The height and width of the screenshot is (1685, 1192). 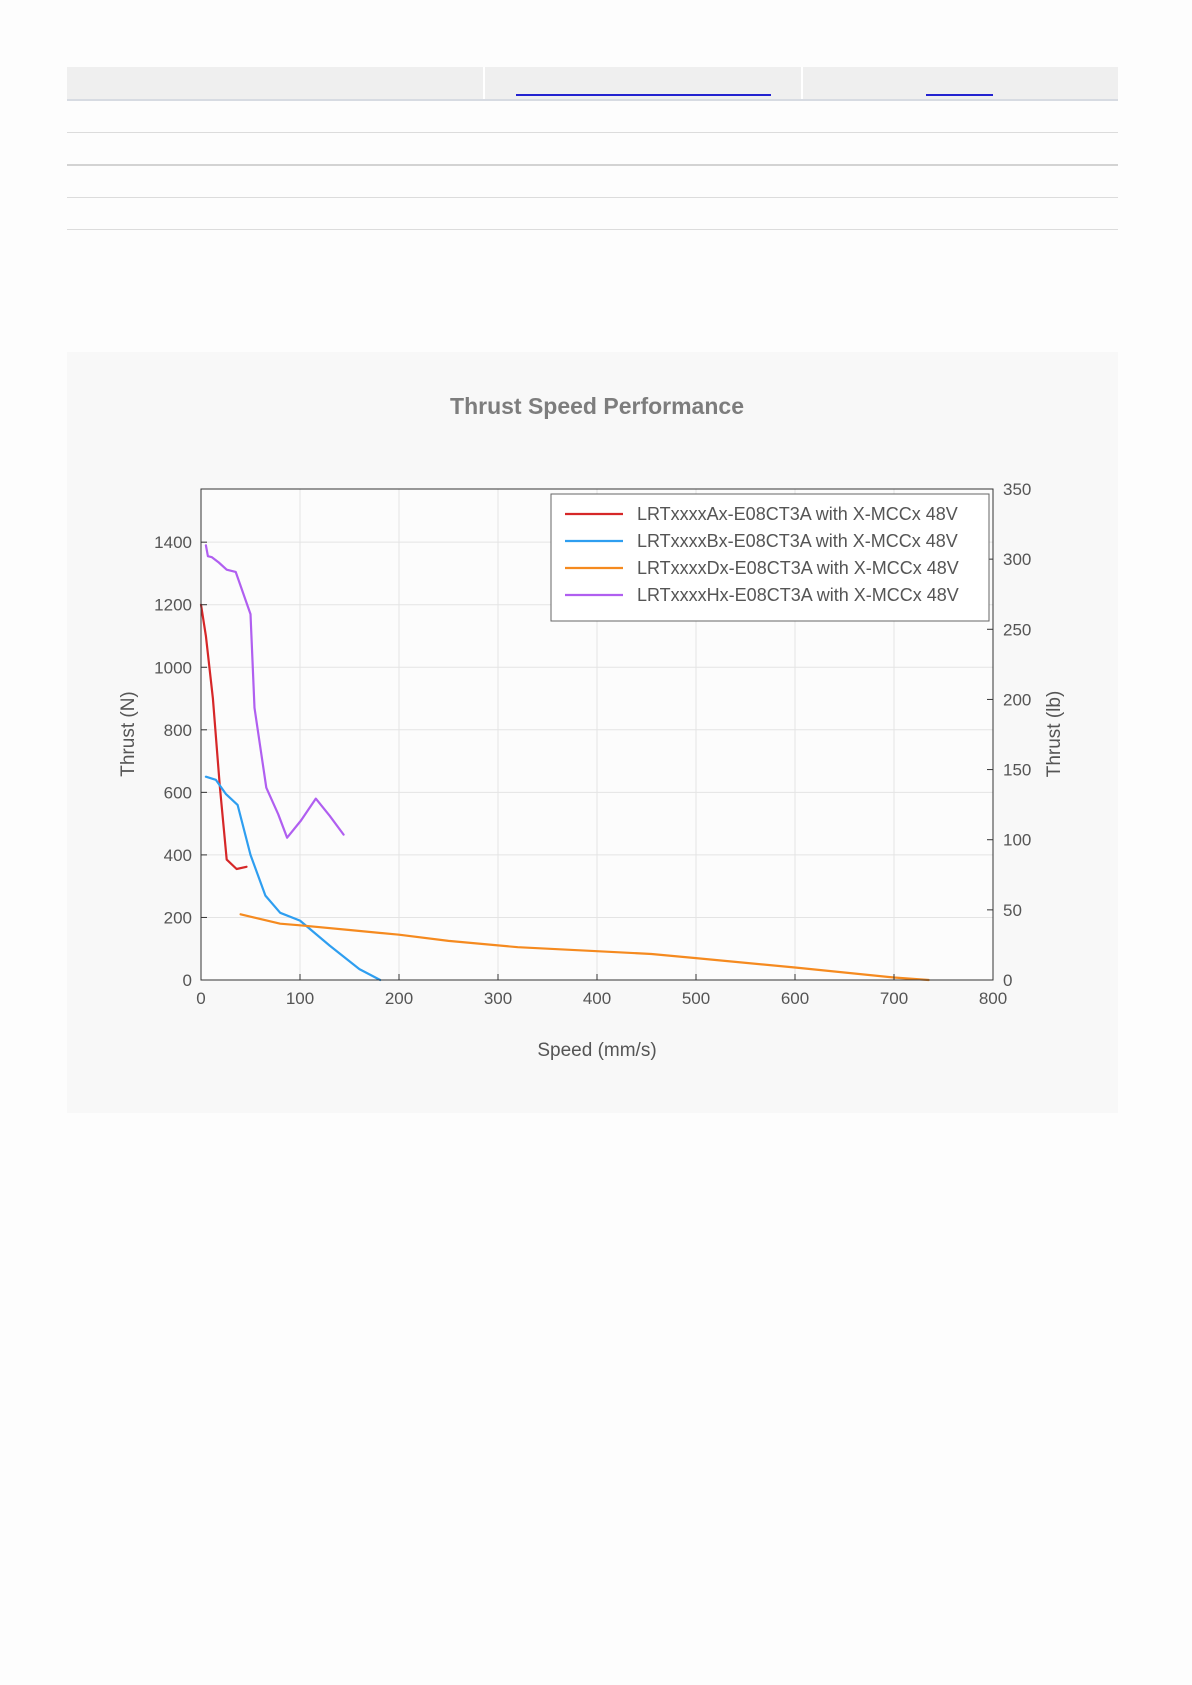 I want to click on y-tick-label: 0, so click(x=187, y=980).